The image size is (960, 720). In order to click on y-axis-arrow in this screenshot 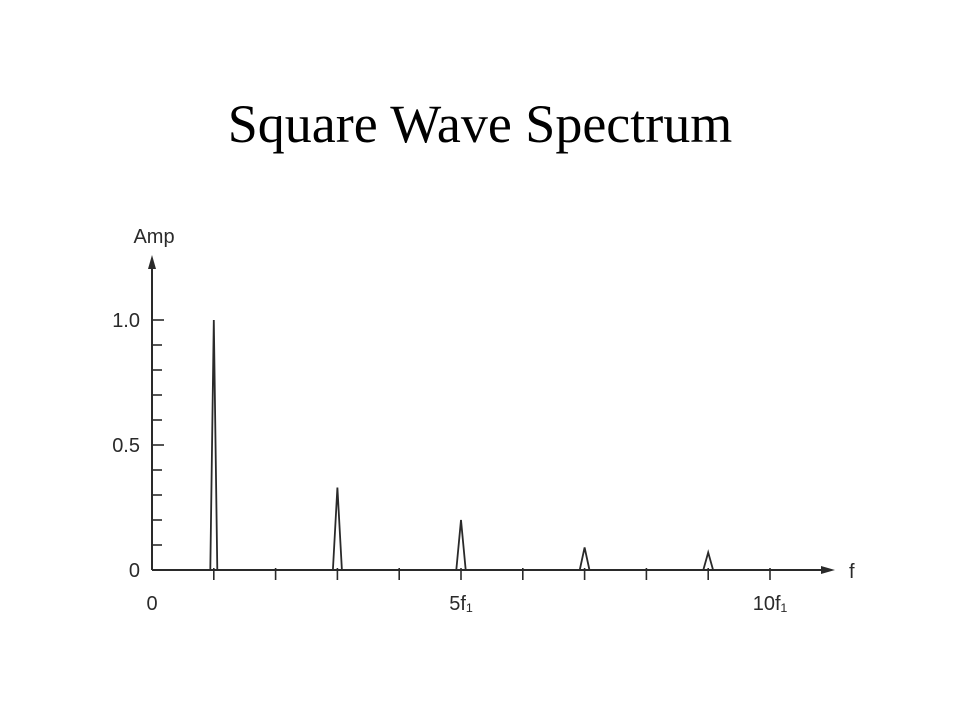, I will do `click(152, 262)`.